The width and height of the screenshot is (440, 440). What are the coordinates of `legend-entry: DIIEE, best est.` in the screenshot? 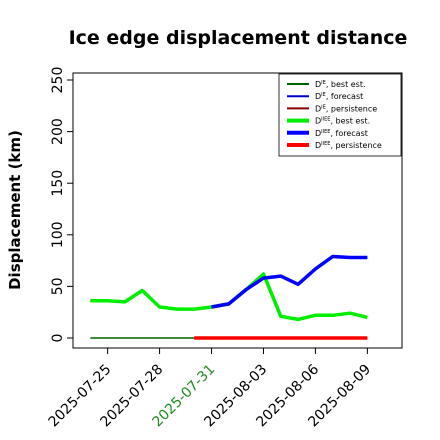 It's located at (342, 121).